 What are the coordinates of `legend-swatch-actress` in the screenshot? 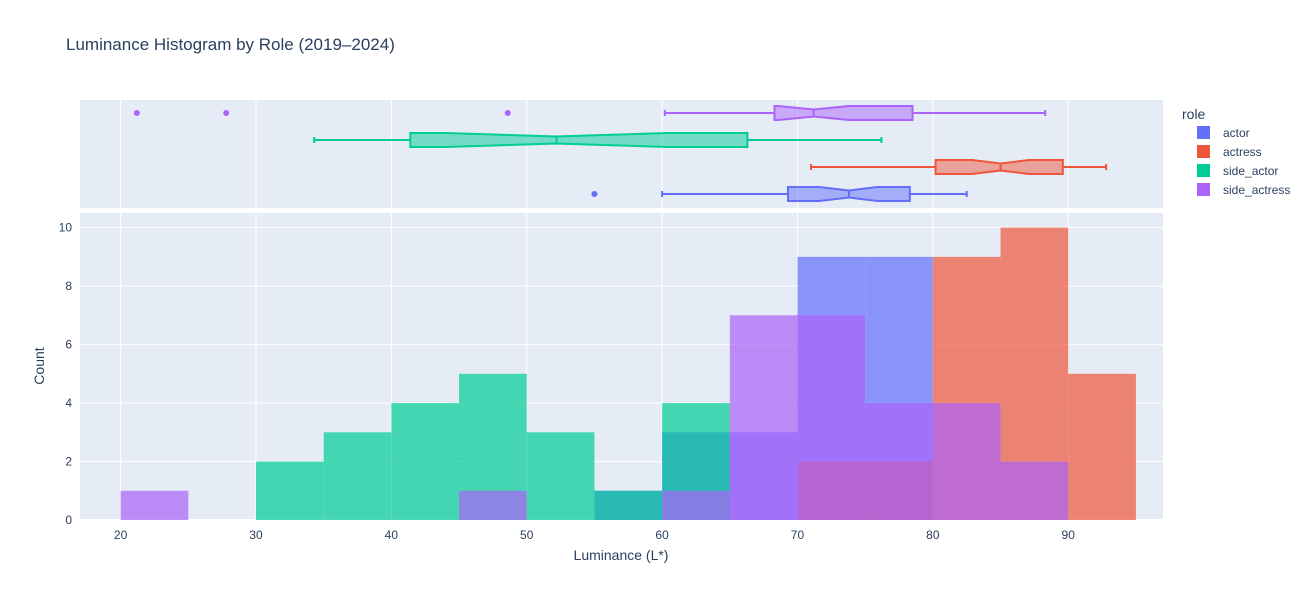 It's located at (1203, 151).